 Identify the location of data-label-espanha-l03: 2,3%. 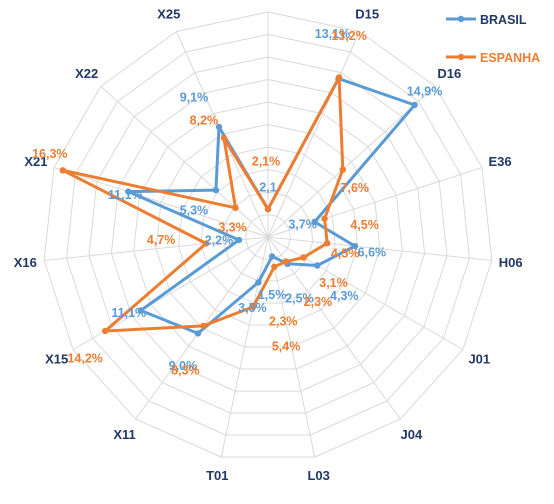
(283, 321).